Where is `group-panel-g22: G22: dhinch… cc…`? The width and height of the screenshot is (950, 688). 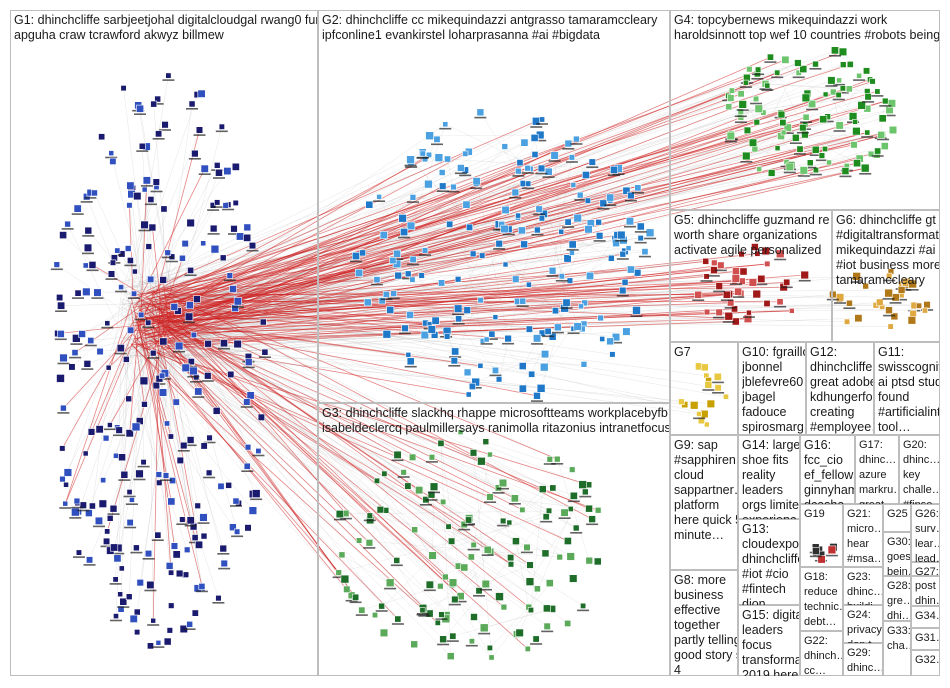
group-panel-g22: G22: dhinch… cc… is located at coordinates (821, 653).